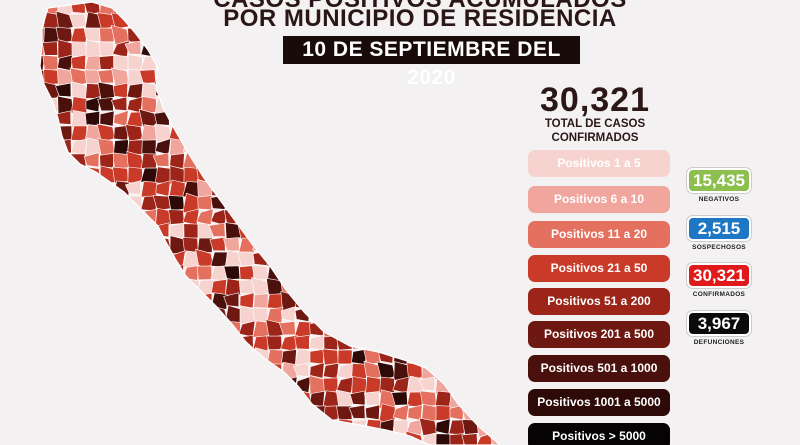 This screenshot has height=445, width=800. What do you see at coordinates (431, 62) in the screenshot?
I see `date-banner: 10 DE SEPTIEMBRE DEL 2020` at bounding box center [431, 62].